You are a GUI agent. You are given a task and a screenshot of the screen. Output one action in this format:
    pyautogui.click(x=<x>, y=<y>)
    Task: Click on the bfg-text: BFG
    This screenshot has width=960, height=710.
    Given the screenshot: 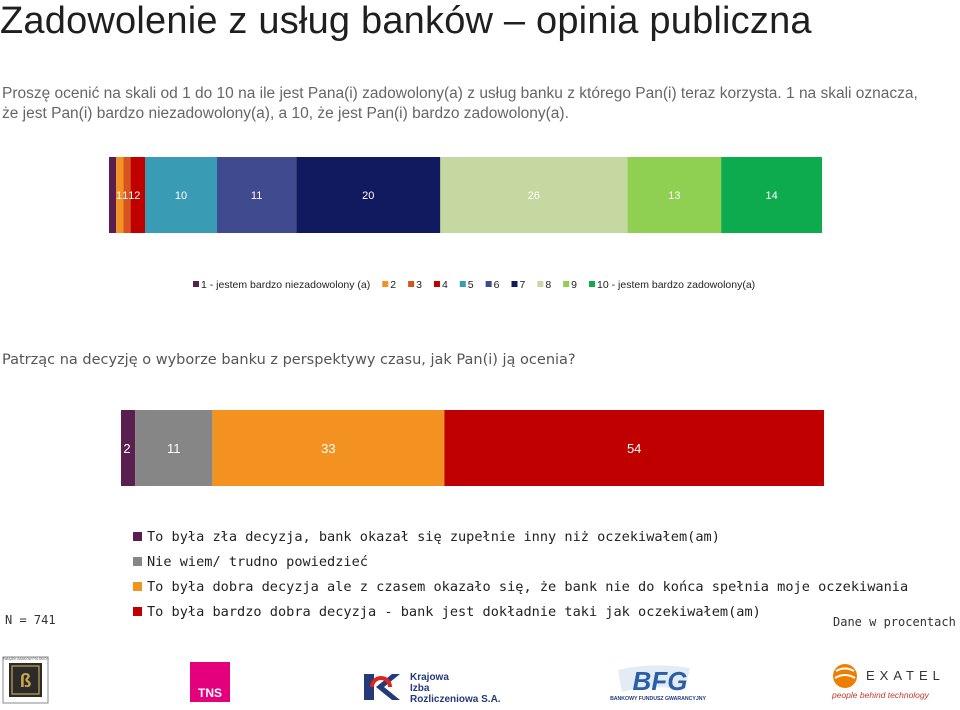 What is the action you would take?
    pyautogui.click(x=660, y=681)
    